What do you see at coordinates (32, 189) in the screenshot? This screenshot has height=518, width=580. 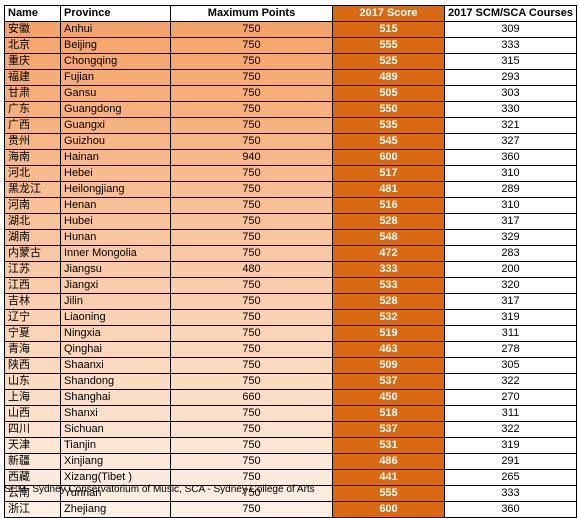 I see `cell-name: 黑龙江` at bounding box center [32, 189].